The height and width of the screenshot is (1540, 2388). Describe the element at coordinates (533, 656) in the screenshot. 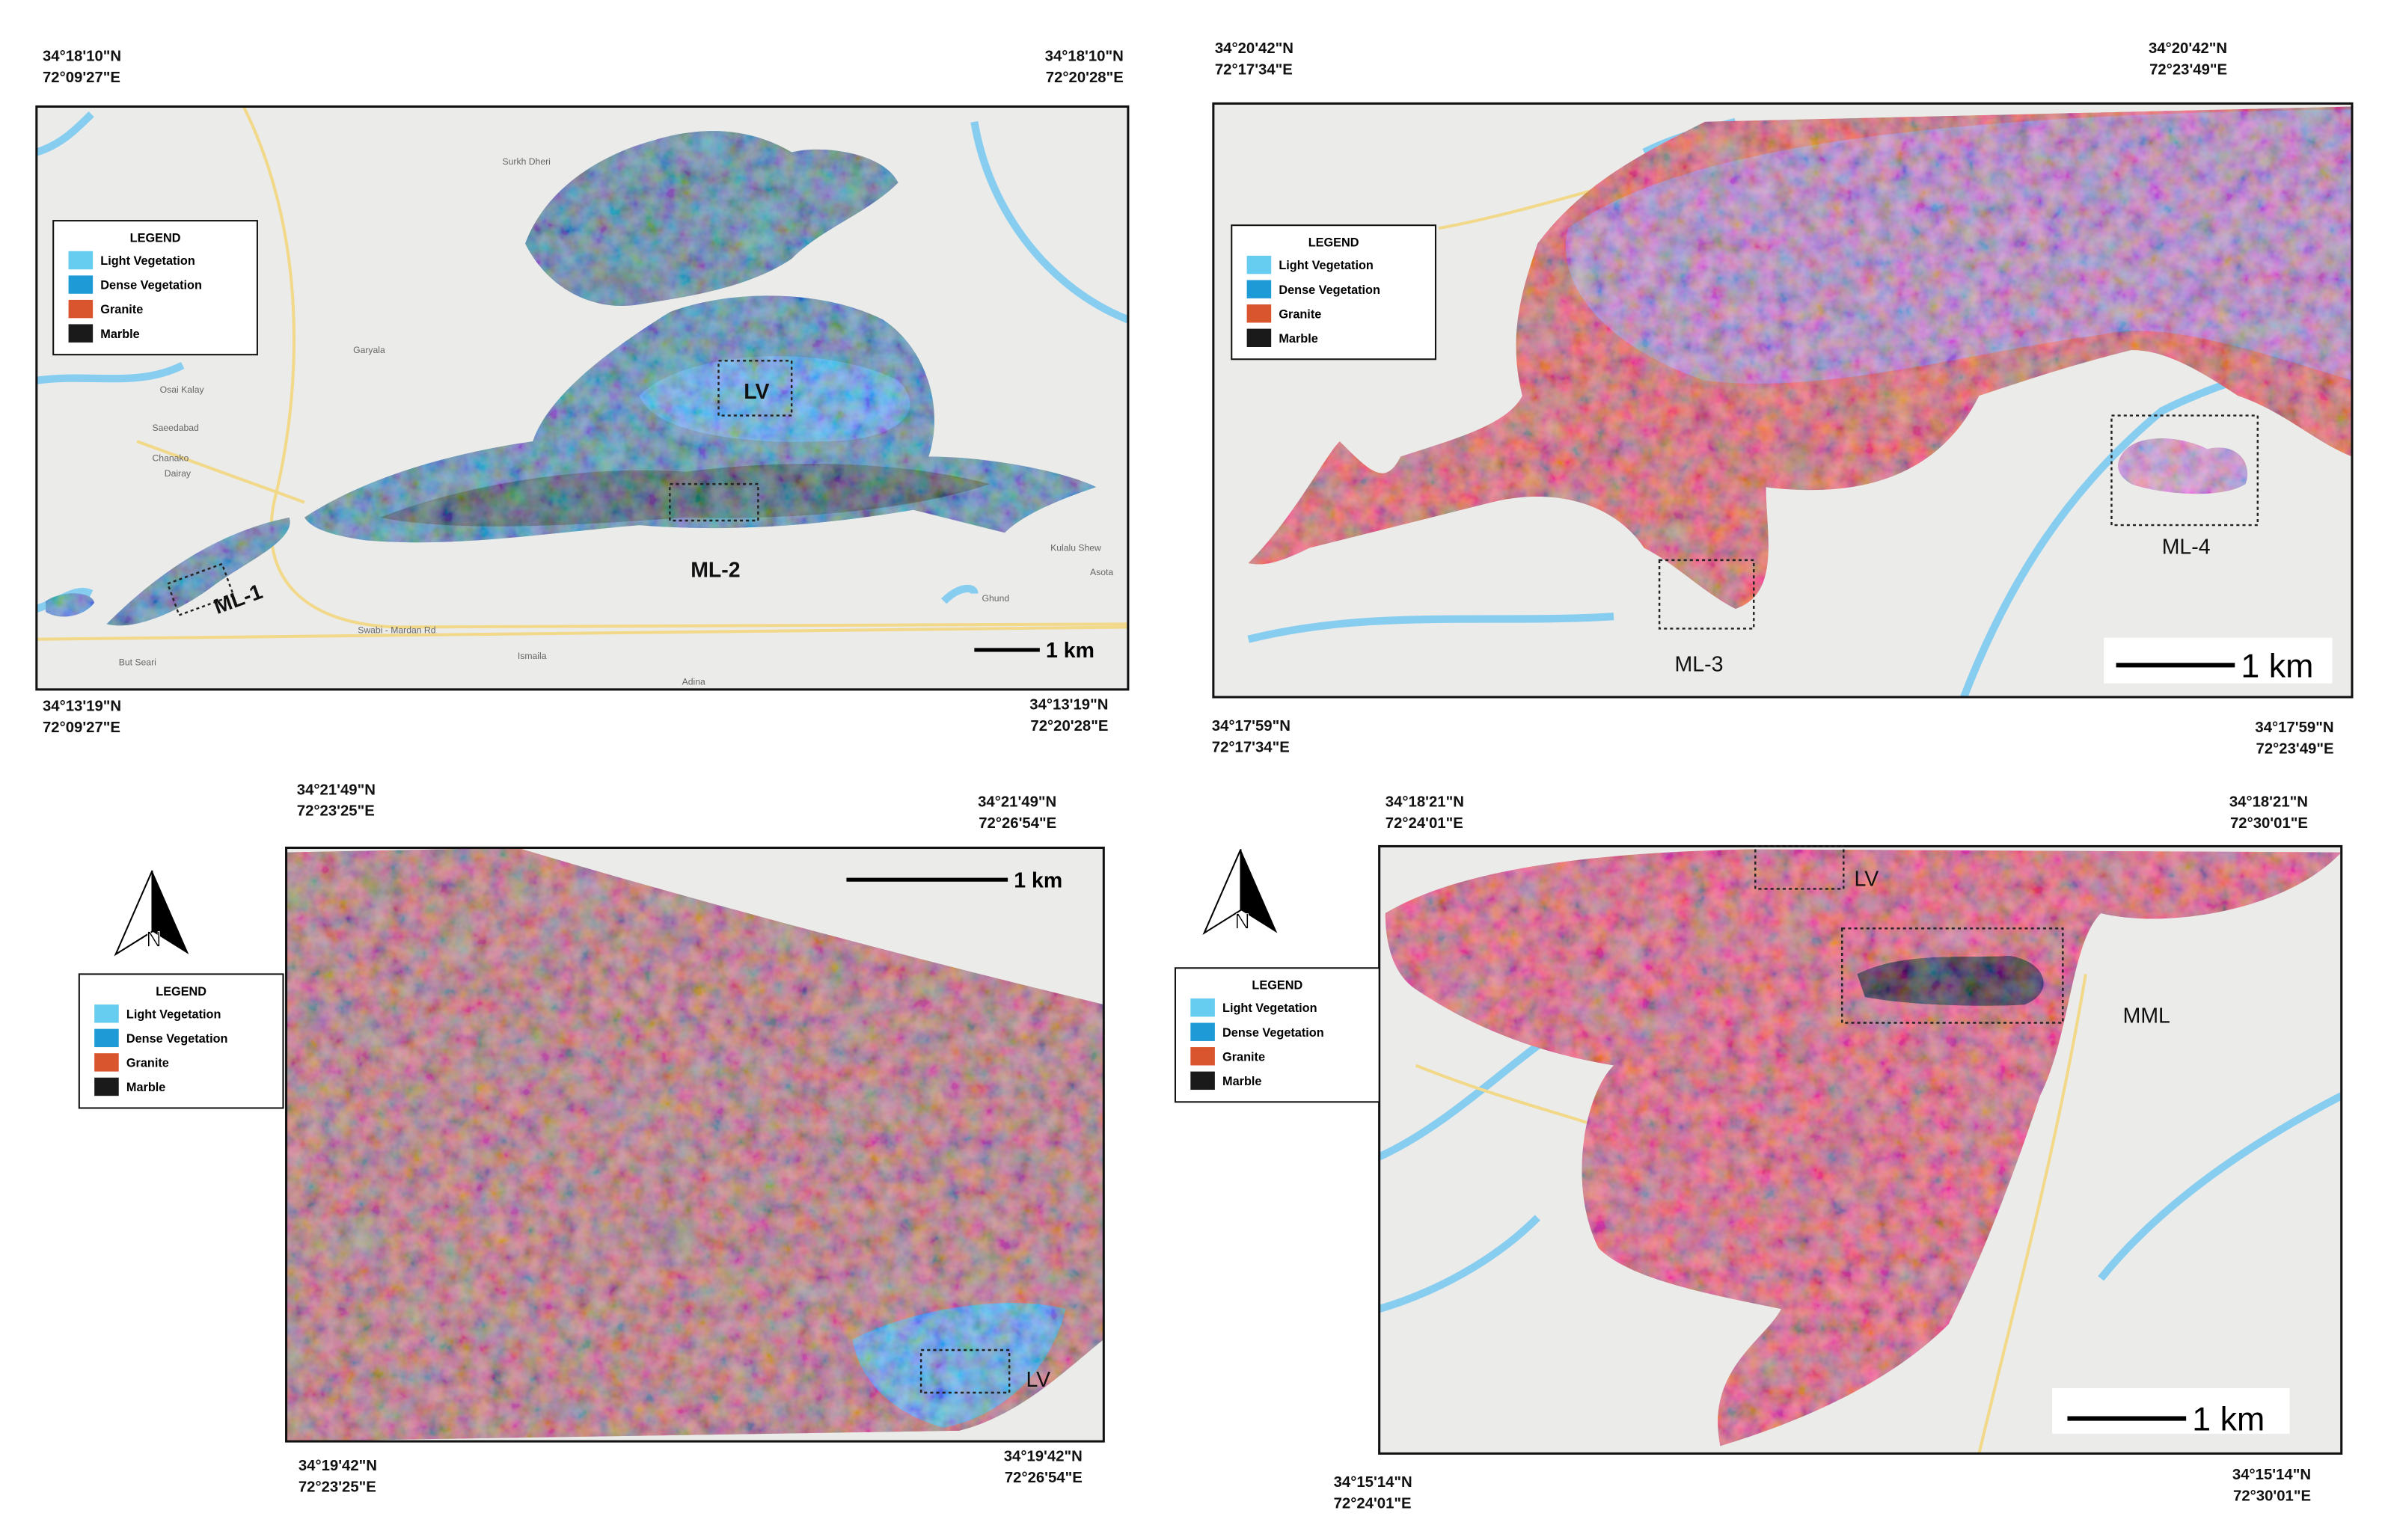

I see `place-name: Ismaila` at that location.